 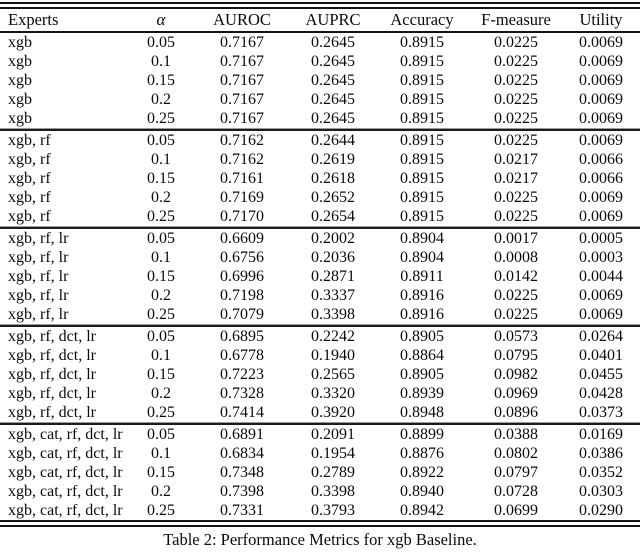 What do you see at coordinates (422, 315) in the screenshot?
I see `accuracy-cell: 0.8916` at bounding box center [422, 315].